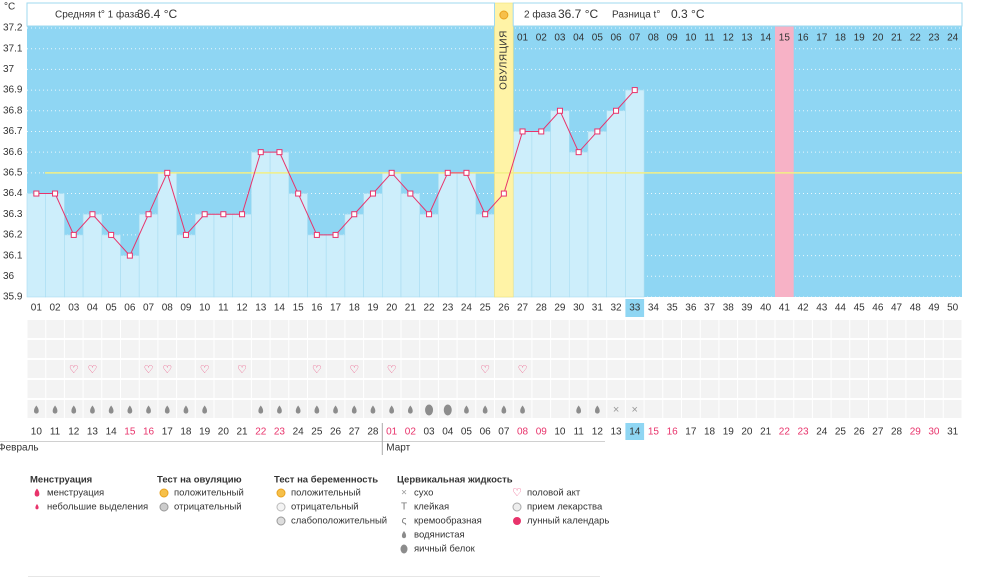  I want to click on cycle-day-label: 37, so click(710, 308).